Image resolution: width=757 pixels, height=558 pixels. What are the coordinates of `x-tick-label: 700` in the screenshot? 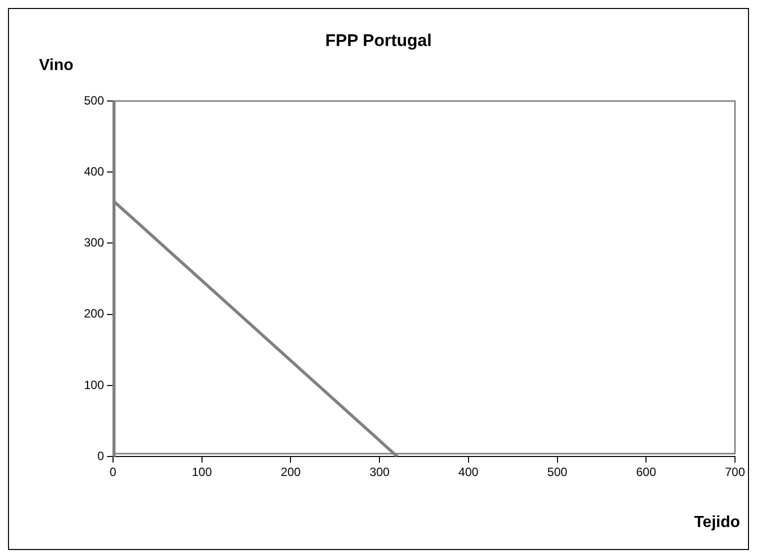 It's located at (735, 472).